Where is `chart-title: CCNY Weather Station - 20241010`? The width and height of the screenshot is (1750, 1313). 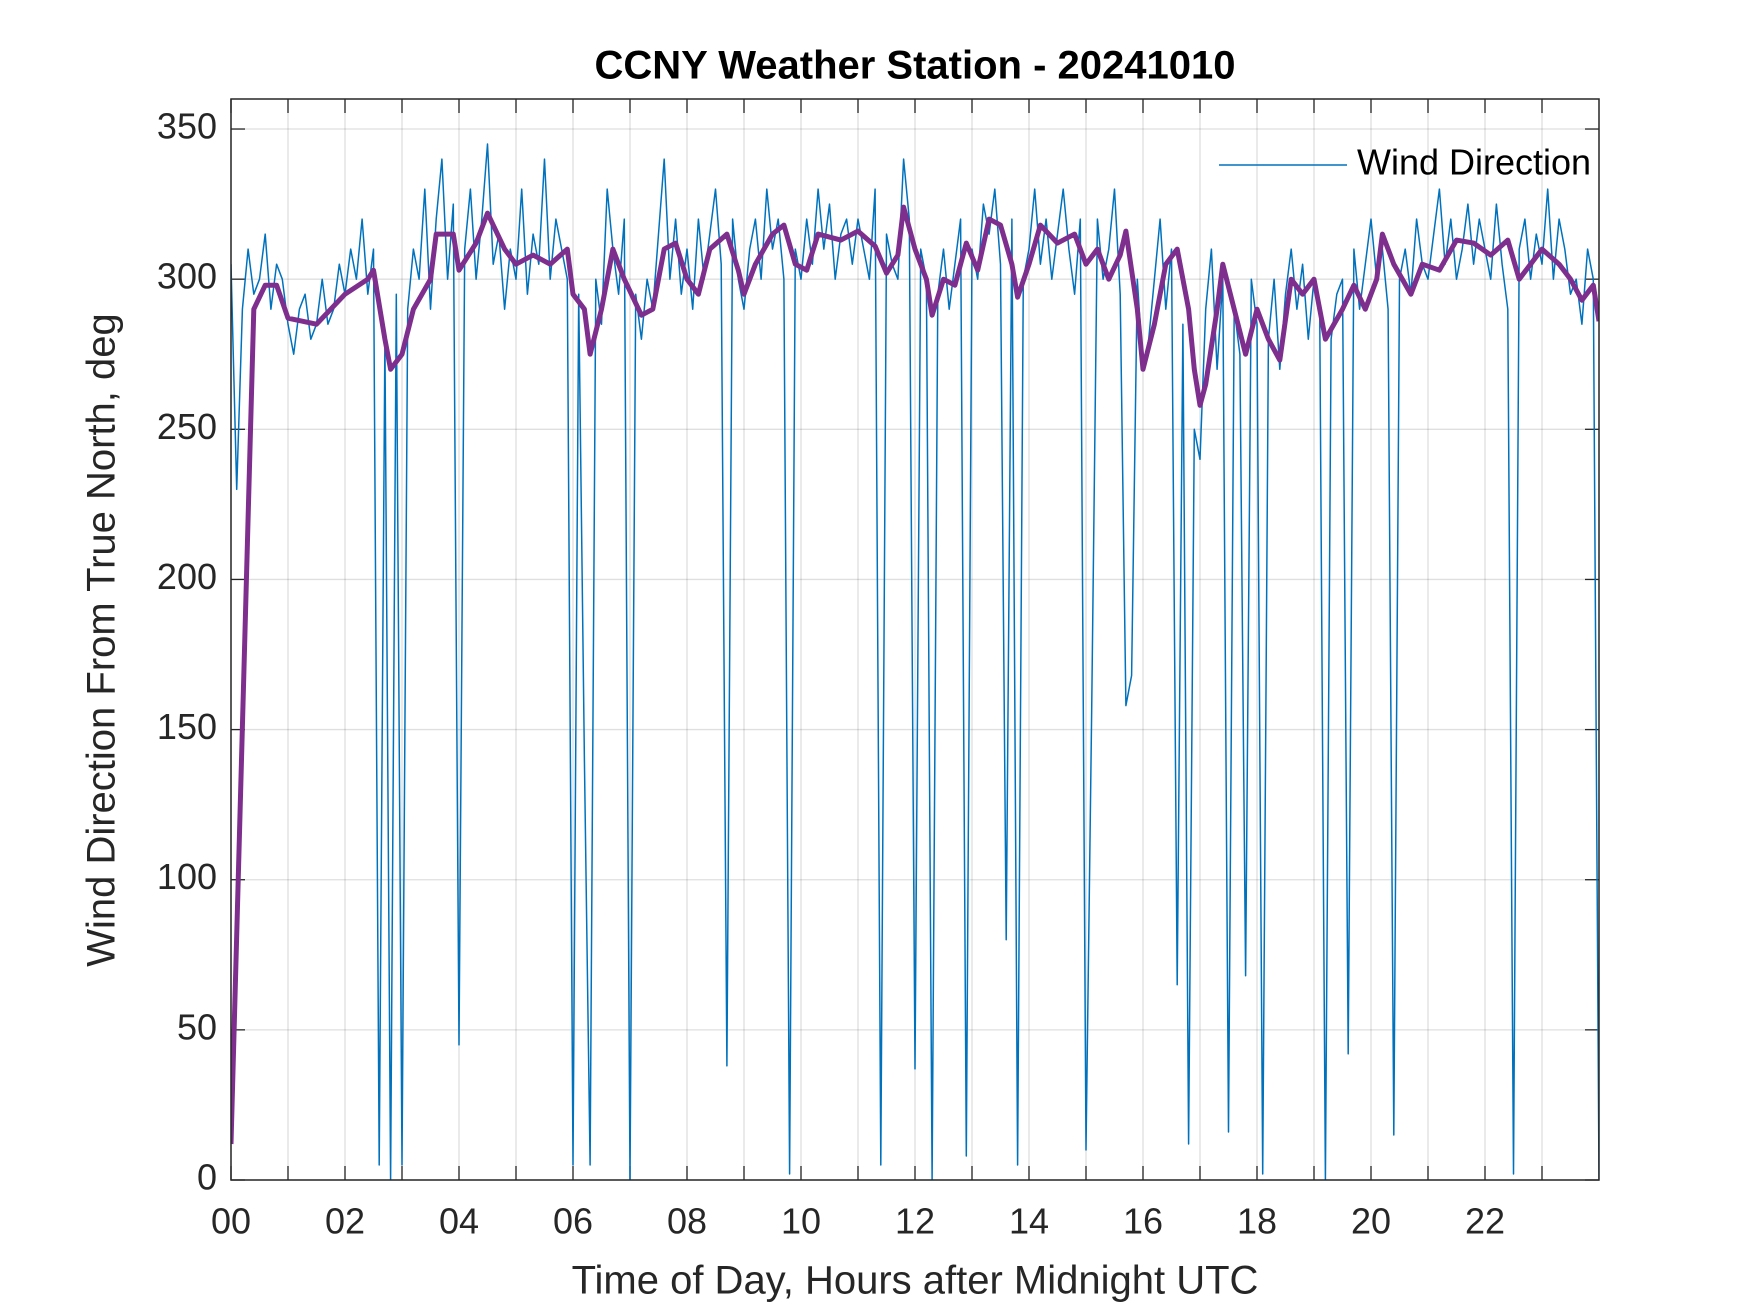 chart-title: CCNY Weather Station - 20241010 is located at coordinates (915, 66).